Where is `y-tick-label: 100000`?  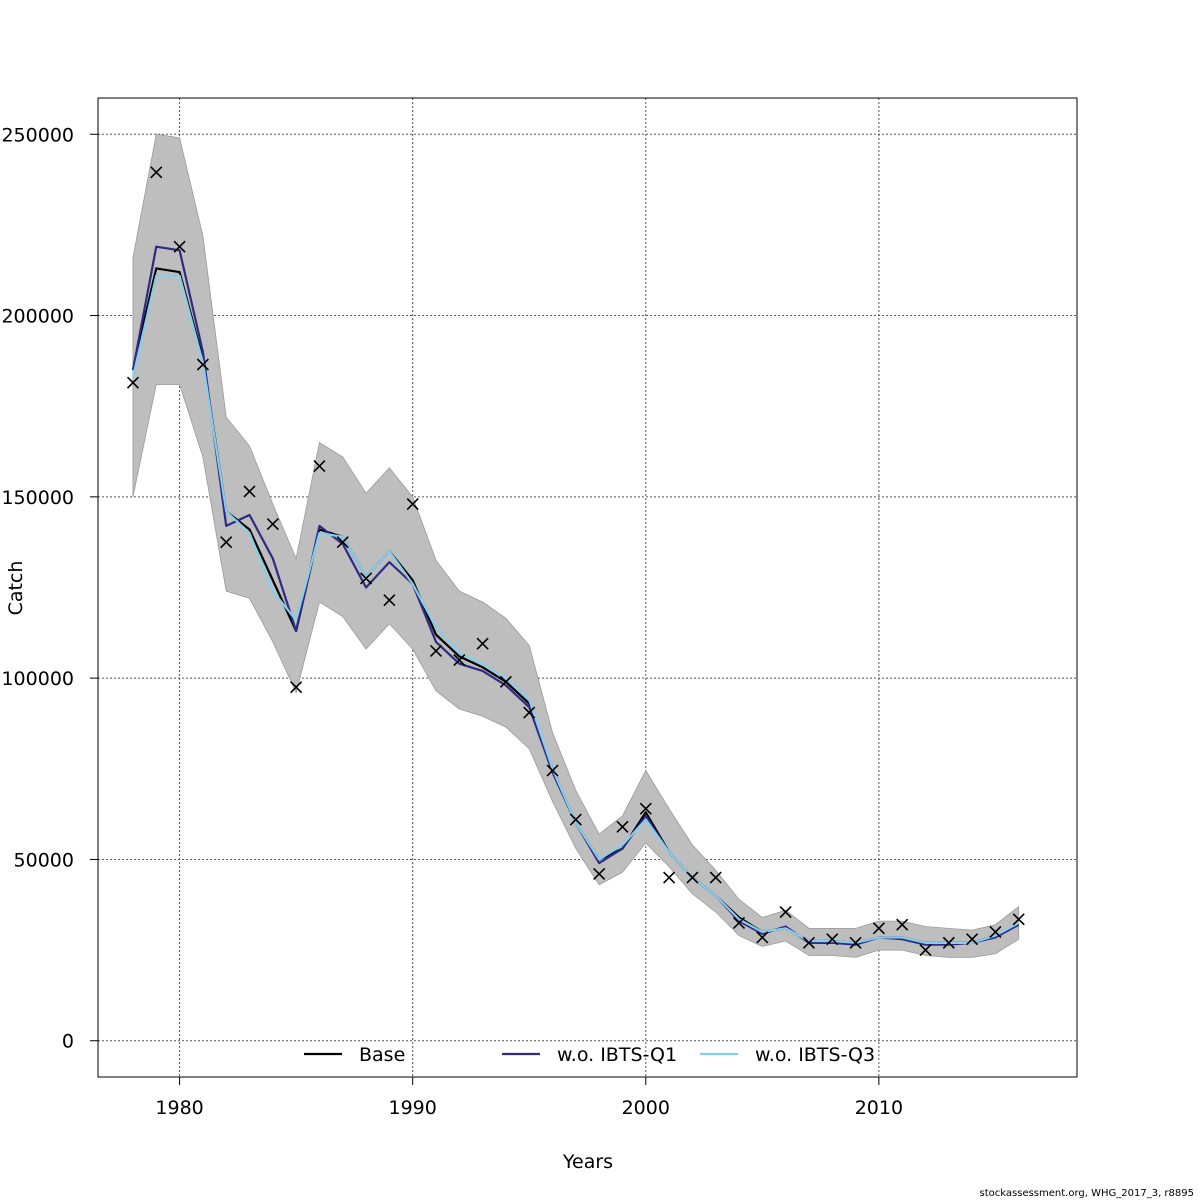
y-tick-label: 100000 is located at coordinates (37, 679).